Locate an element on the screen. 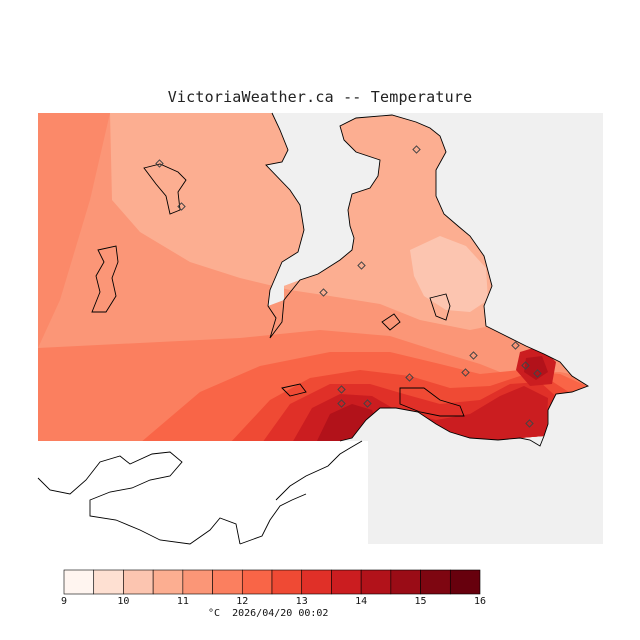 Image resolution: width=640 pixels, height=640 pixels. legend-timestamp: 2026/04/20 00:02 is located at coordinates (280, 613).